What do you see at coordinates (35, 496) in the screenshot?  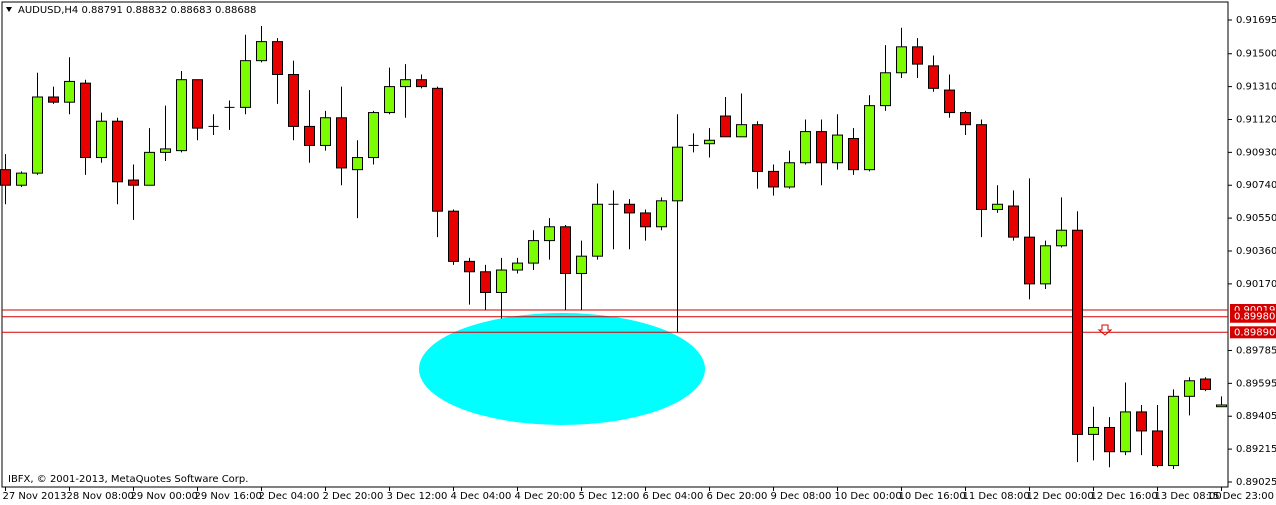 I see `x-tick-label: 27 Nov 2013` at bounding box center [35, 496].